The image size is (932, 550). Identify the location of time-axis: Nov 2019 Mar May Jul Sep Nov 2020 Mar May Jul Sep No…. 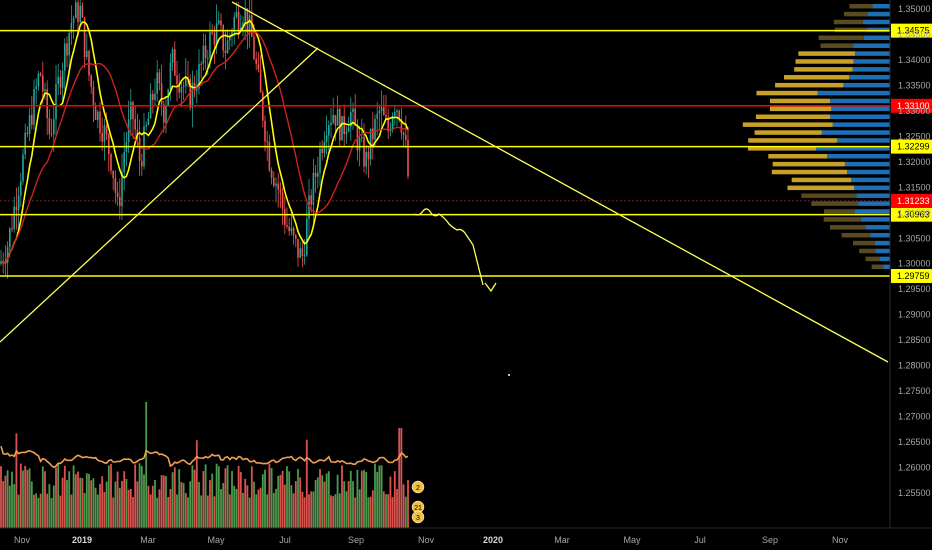
(466, 536).